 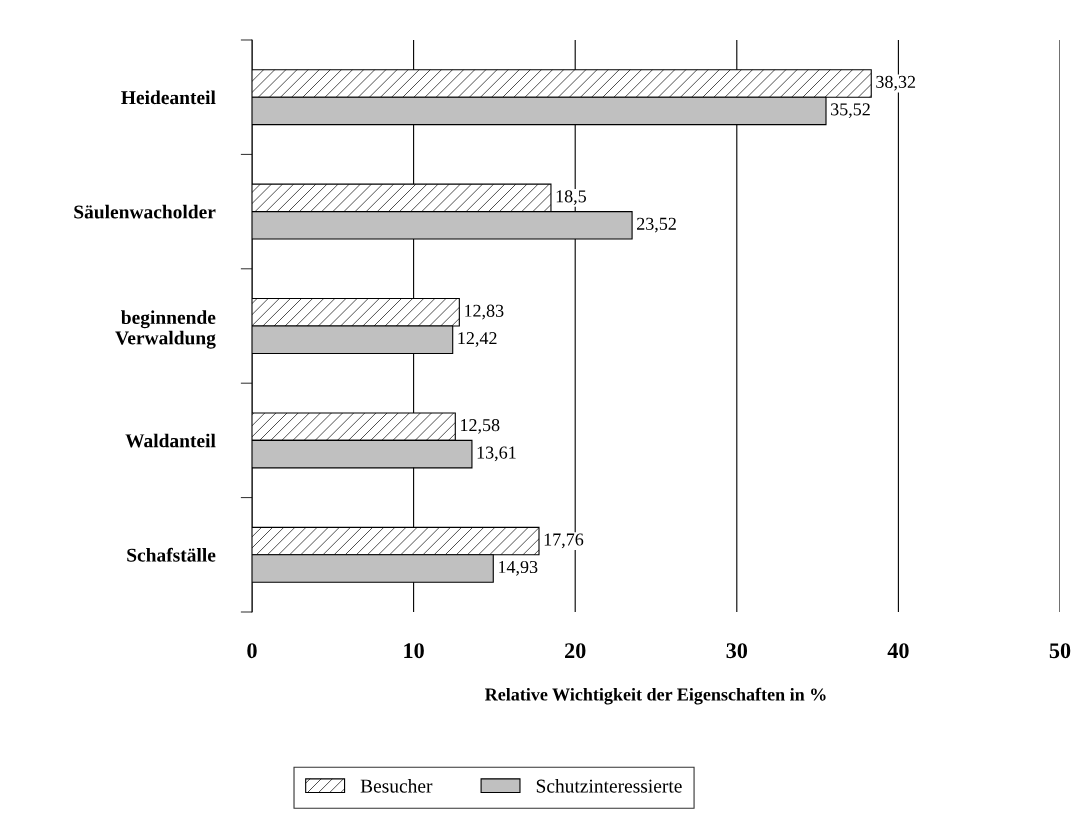 I want to click on y-tick-label: beginnende Verwaldung, so click(x=165, y=329).